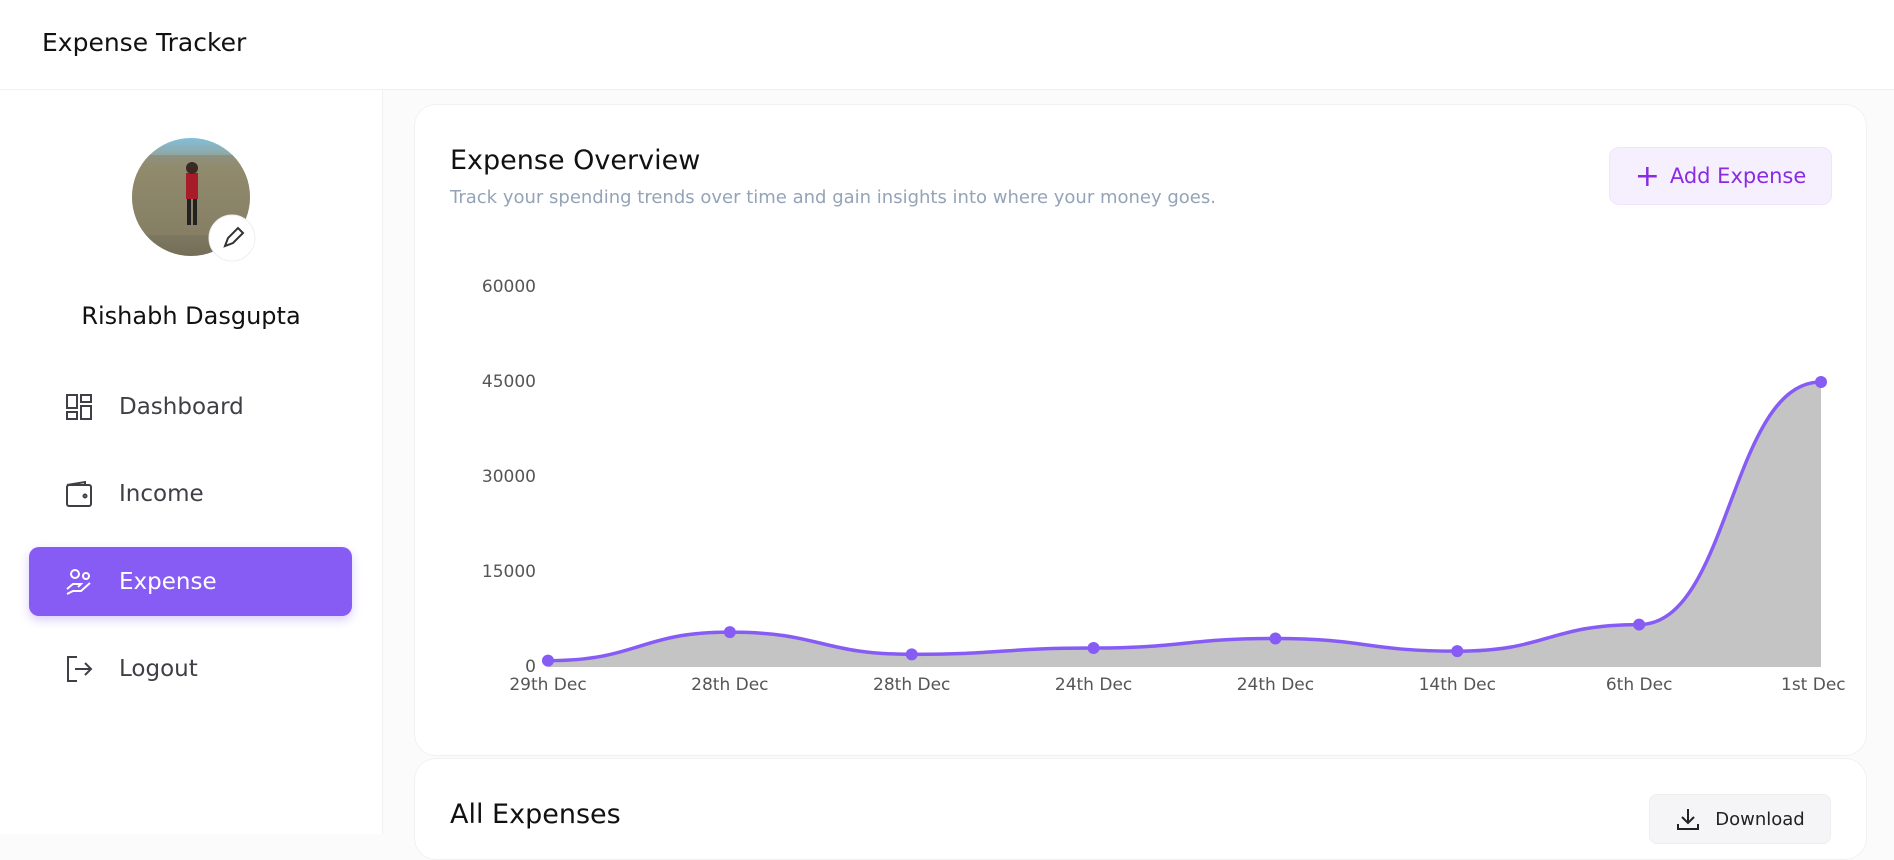 The image size is (1894, 860). I want to click on y-tick-label: 60000, so click(509, 287).